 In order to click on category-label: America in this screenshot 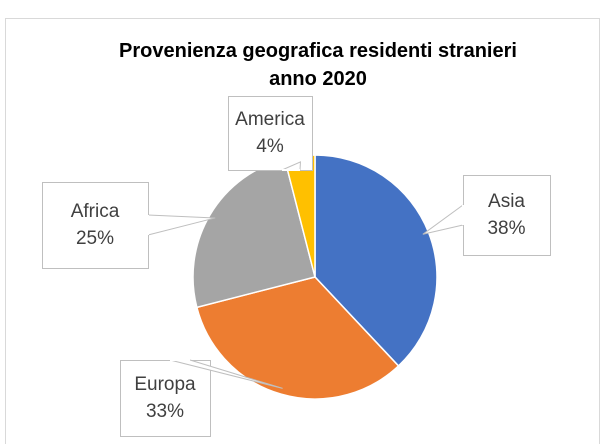, I will do `click(270, 119)`.